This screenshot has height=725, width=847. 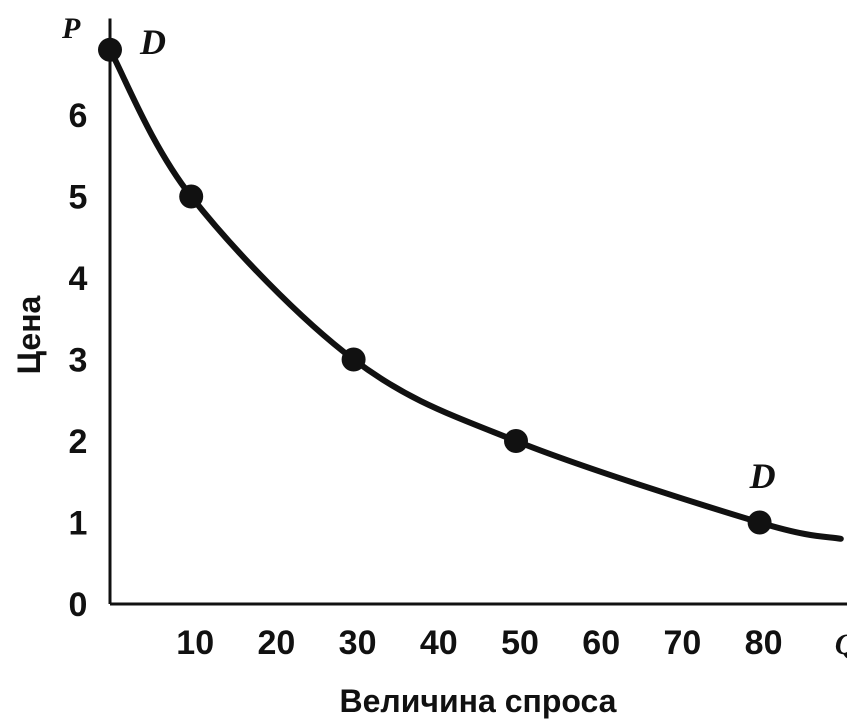 What do you see at coordinates (520, 643) in the screenshot?
I see `x-tick-label: 50` at bounding box center [520, 643].